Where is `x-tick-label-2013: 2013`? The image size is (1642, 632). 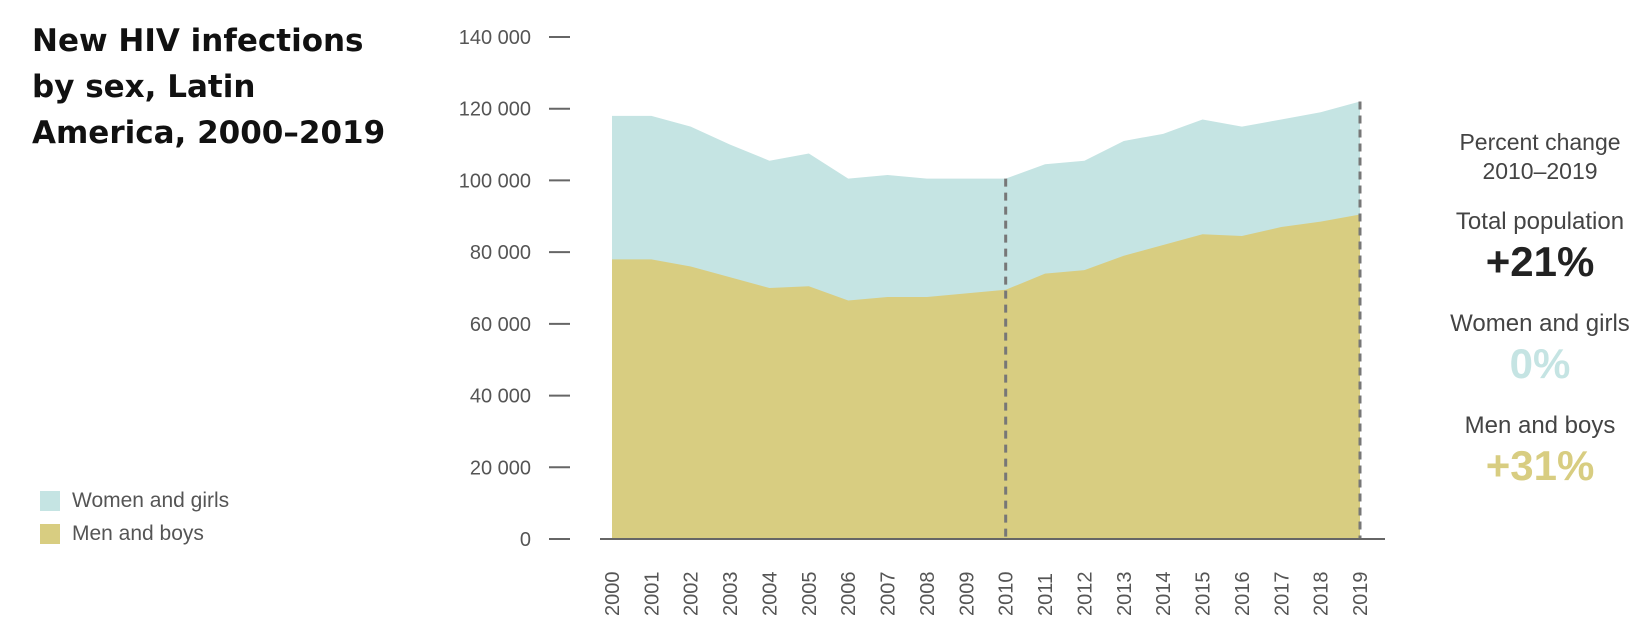
x-tick-label-2013: 2013 is located at coordinates (1125, 594).